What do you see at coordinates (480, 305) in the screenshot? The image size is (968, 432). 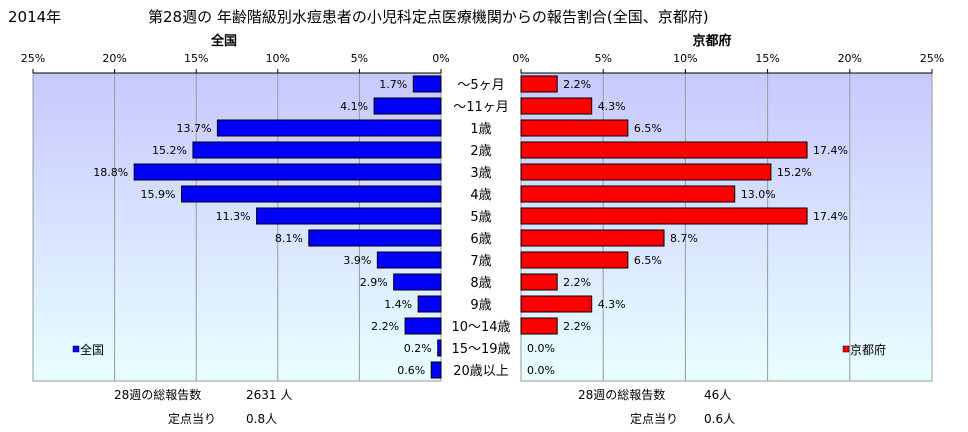 I see `category-label: 9歳` at bounding box center [480, 305].